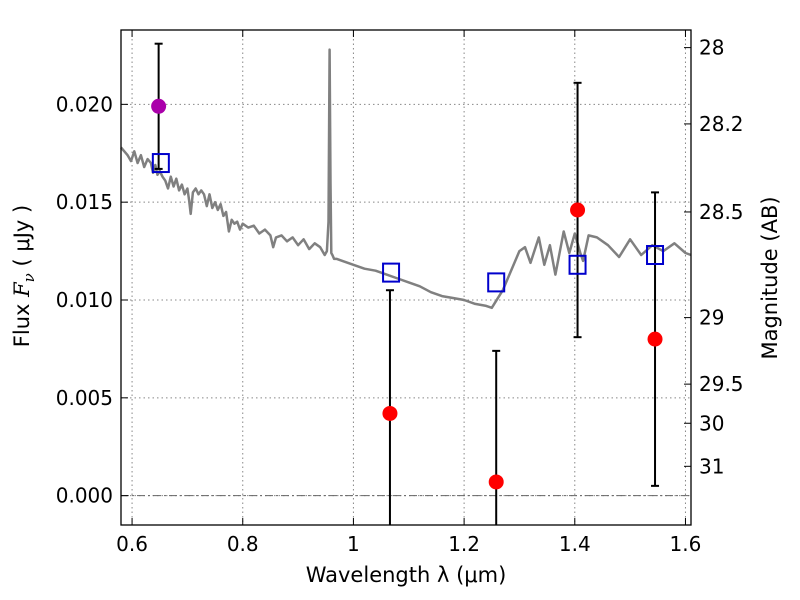 This screenshot has height=600, width=800. What do you see at coordinates (84, 496) in the screenshot?
I see `y-tick-label: 0.000` at bounding box center [84, 496].